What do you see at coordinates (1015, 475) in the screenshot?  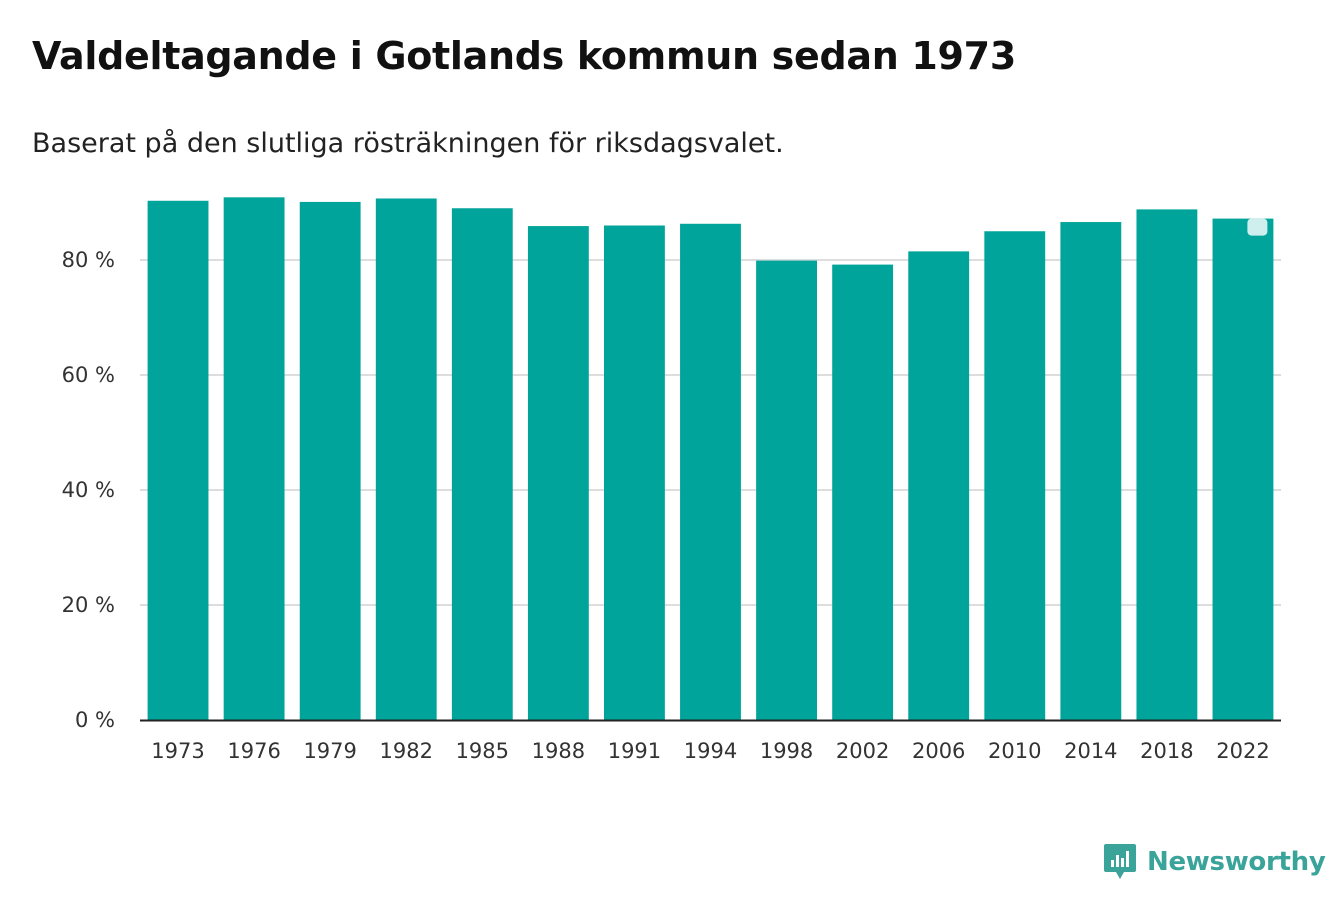 I see `bar-2010` at bounding box center [1015, 475].